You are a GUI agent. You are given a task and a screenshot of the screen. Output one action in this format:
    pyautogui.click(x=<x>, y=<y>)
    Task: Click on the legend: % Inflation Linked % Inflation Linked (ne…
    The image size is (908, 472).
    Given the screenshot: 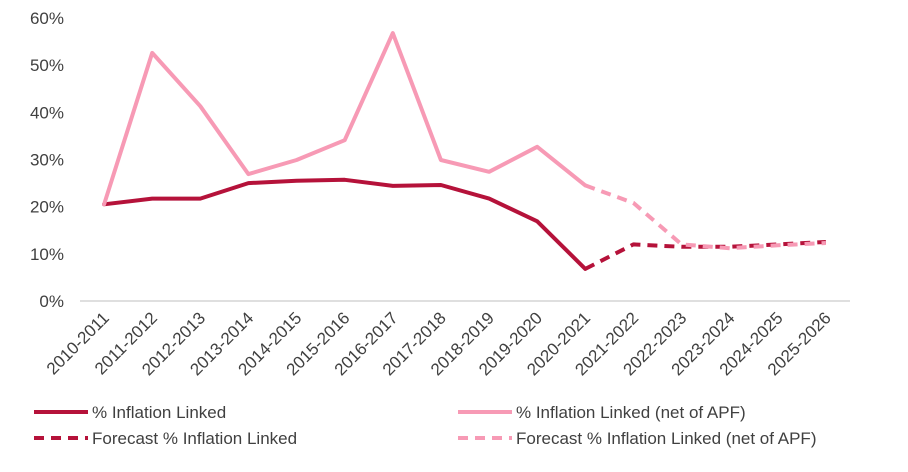 What is the action you would take?
    pyautogui.click(x=425, y=425)
    